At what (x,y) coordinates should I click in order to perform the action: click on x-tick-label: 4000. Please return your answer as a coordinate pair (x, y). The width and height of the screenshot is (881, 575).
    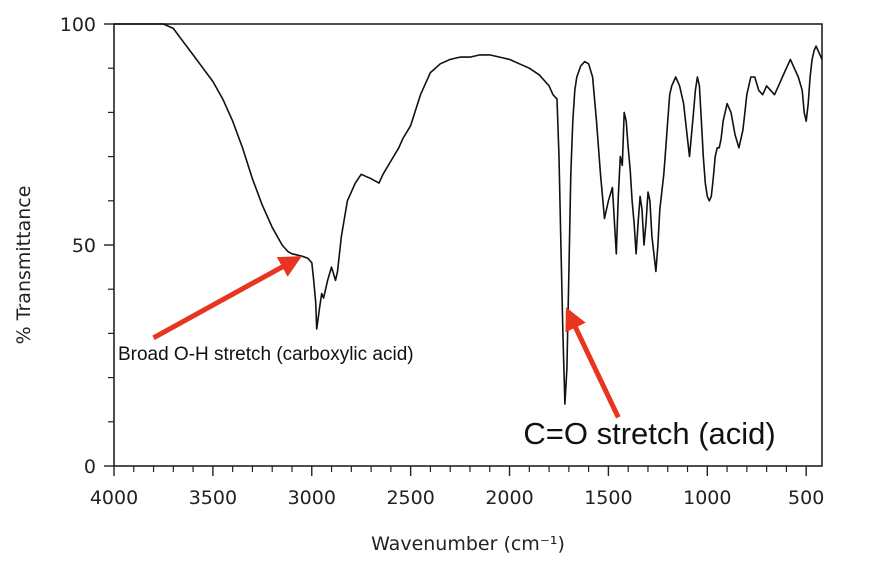
    Looking at the image, I should click on (114, 498).